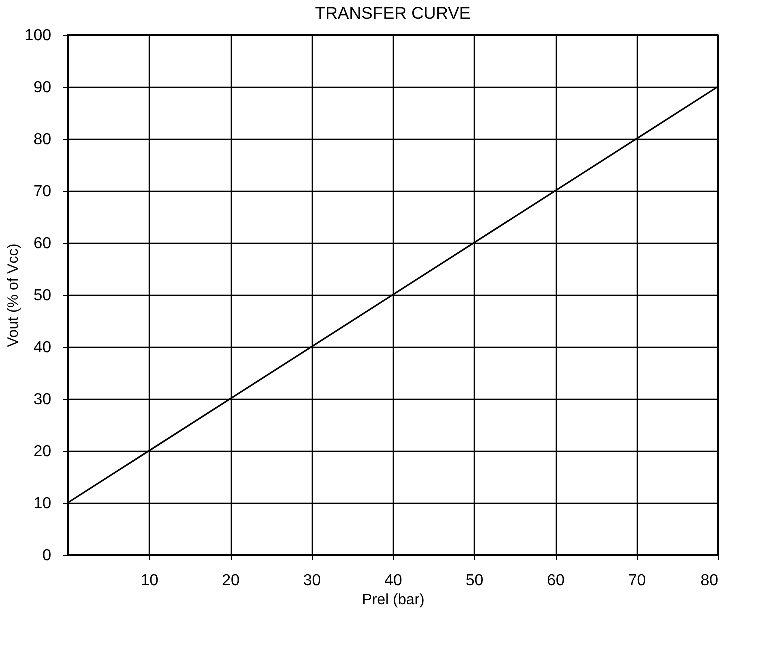 This screenshot has width=766, height=656. What do you see at coordinates (43, 88) in the screenshot?
I see `y-tick-label: 90` at bounding box center [43, 88].